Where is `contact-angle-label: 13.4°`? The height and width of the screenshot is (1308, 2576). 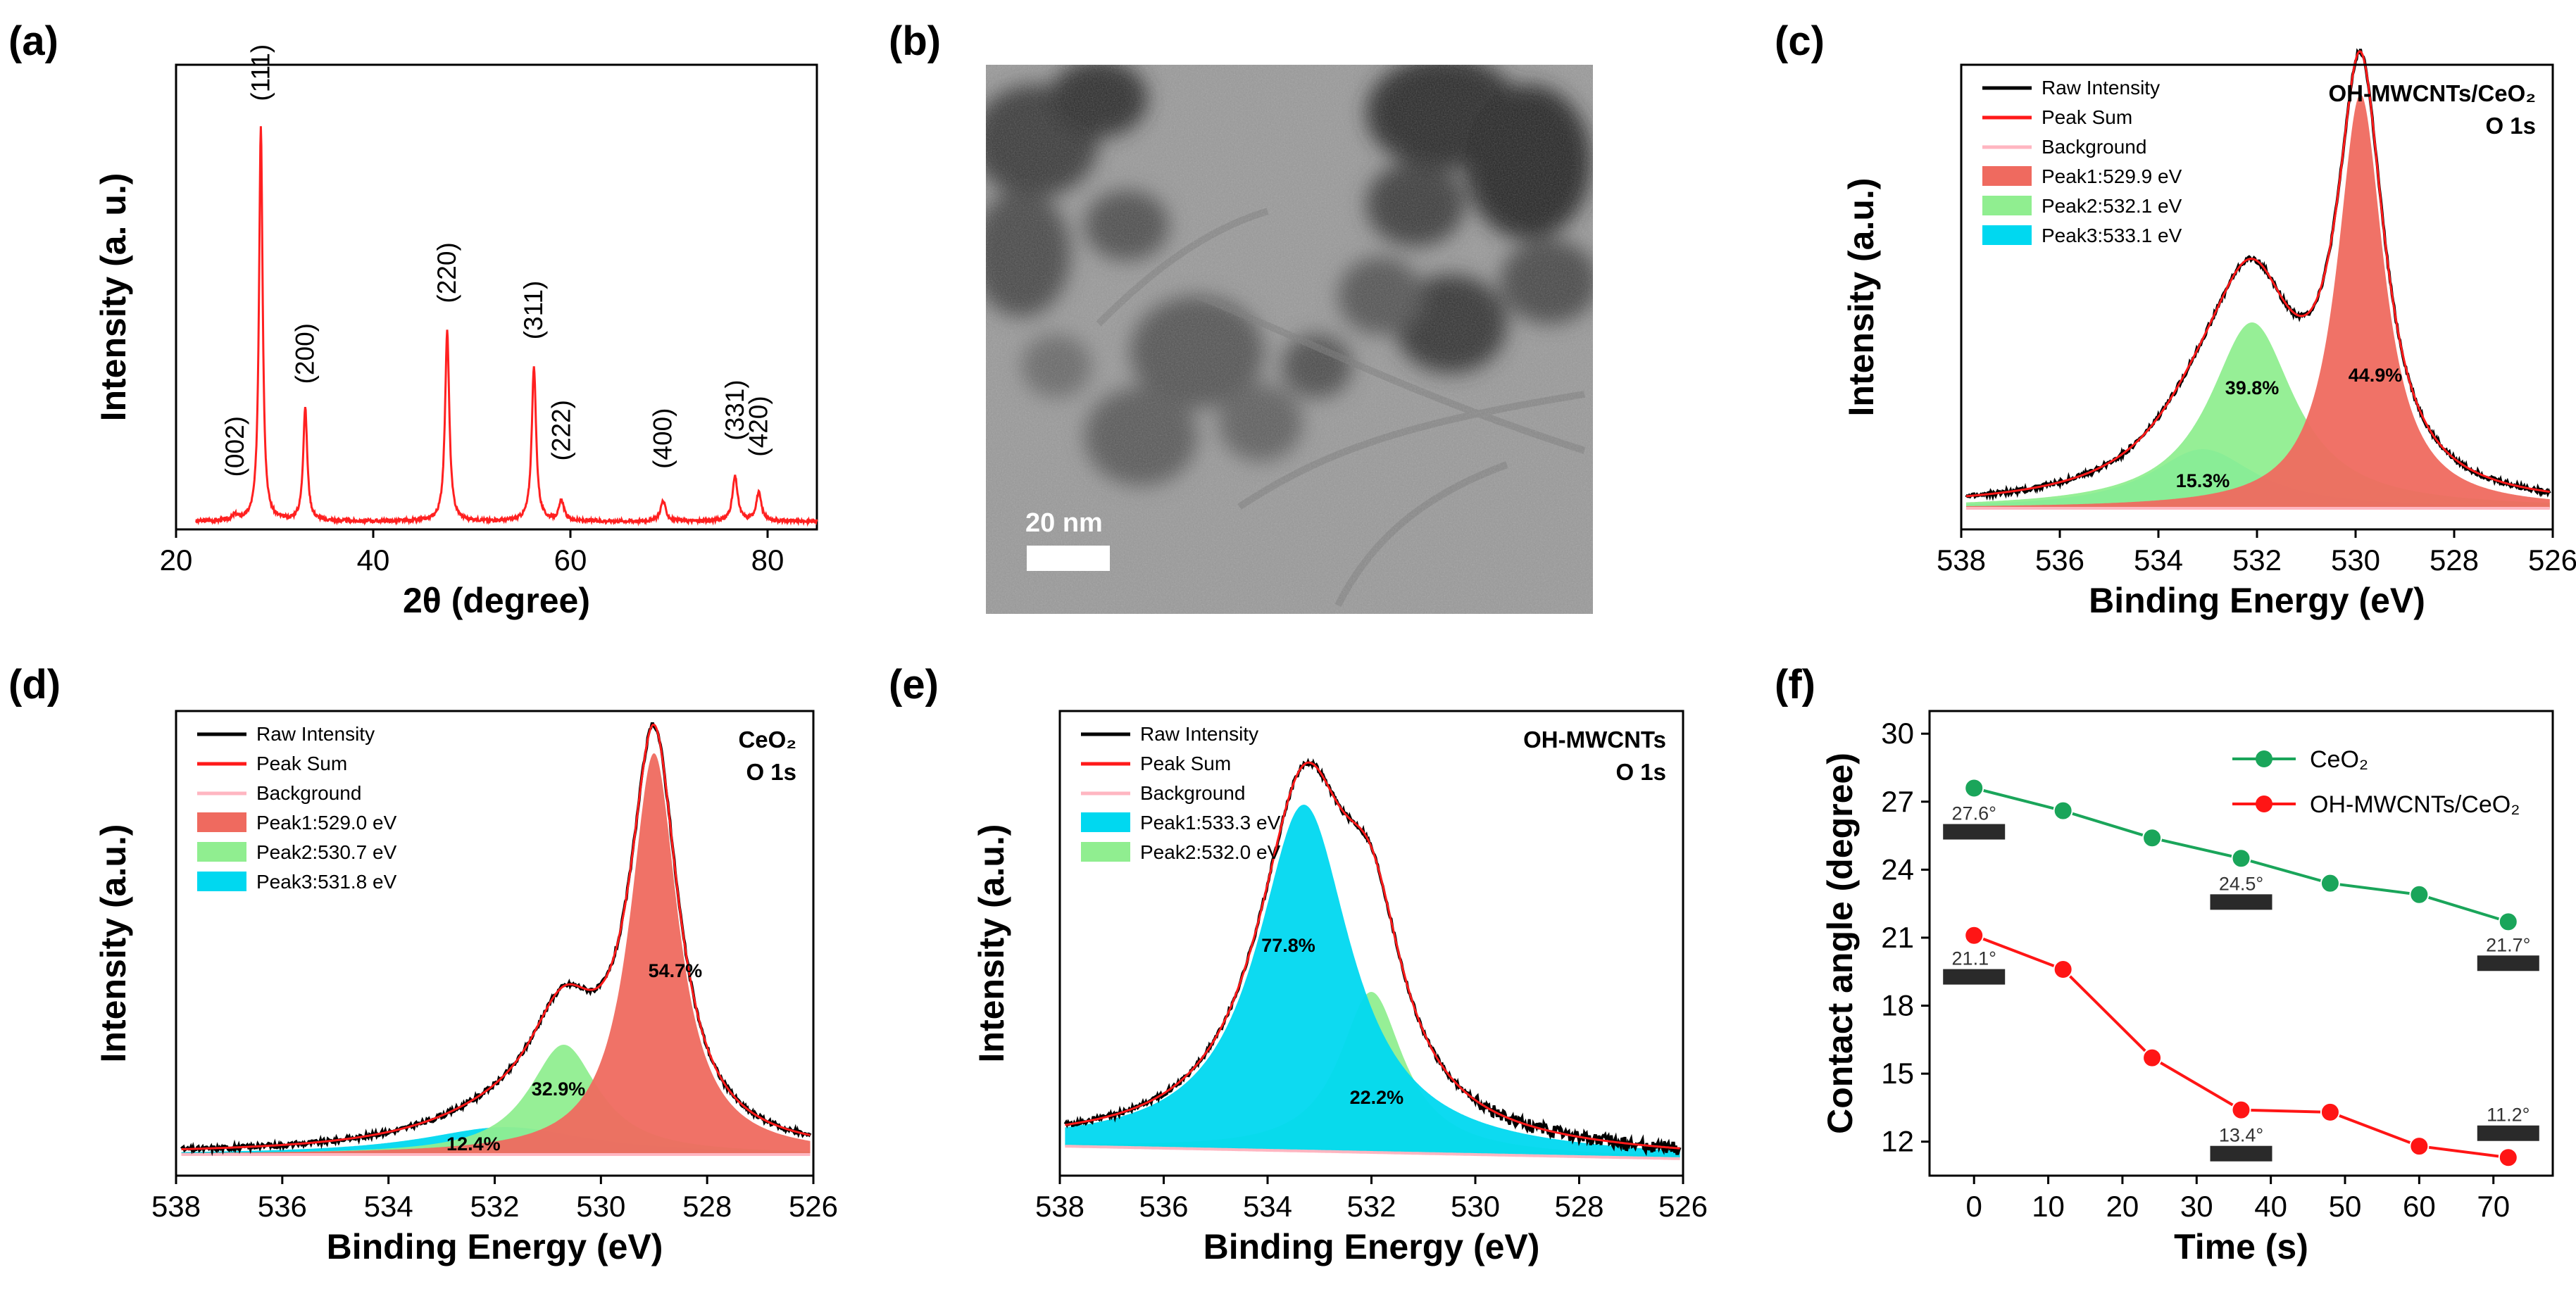 contact-angle-label: 13.4° is located at coordinates (2241, 1135).